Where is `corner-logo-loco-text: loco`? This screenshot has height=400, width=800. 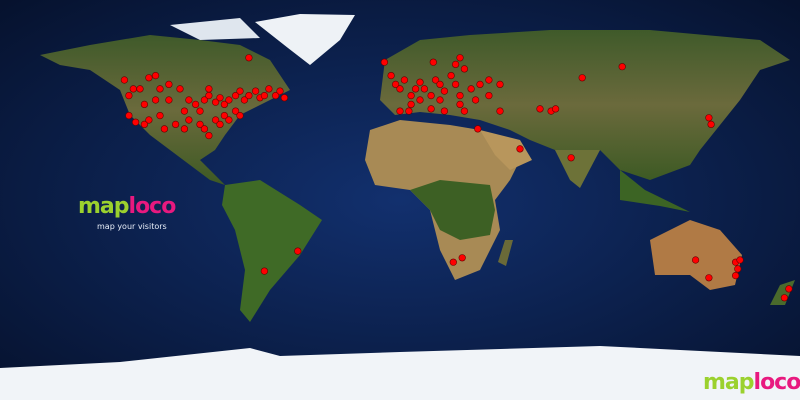 corner-logo-loco-text: loco is located at coordinates (776, 382).